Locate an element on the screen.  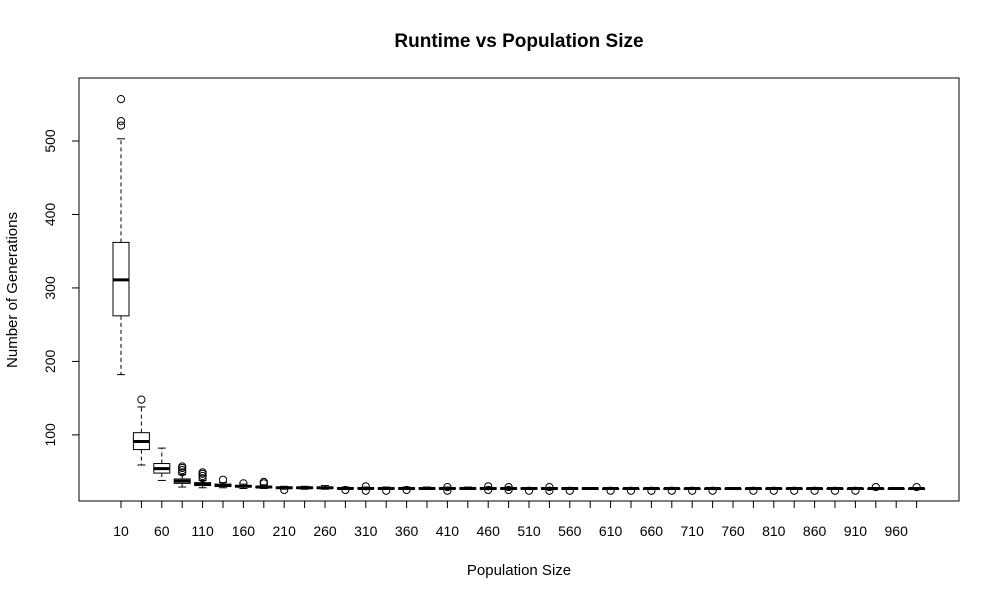
x-axis-label: Population Size is located at coordinates (519, 570).